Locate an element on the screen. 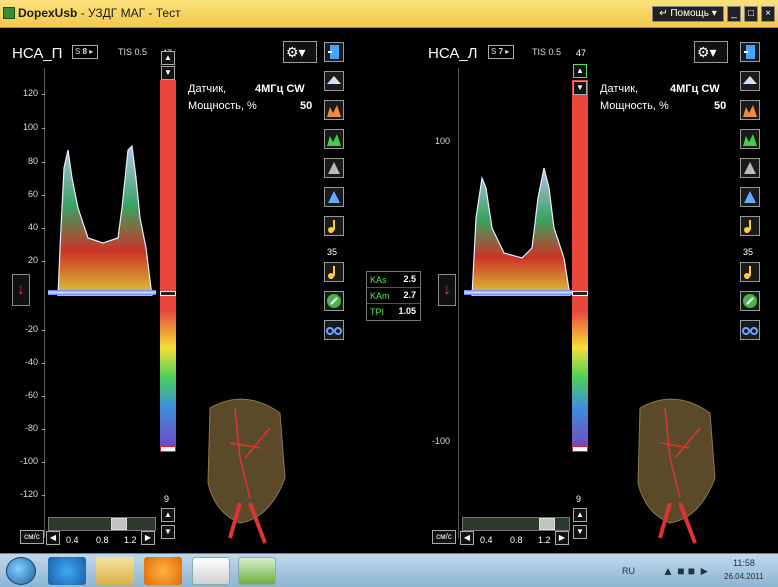  app-taskbar-icon is located at coordinates (211, 571).